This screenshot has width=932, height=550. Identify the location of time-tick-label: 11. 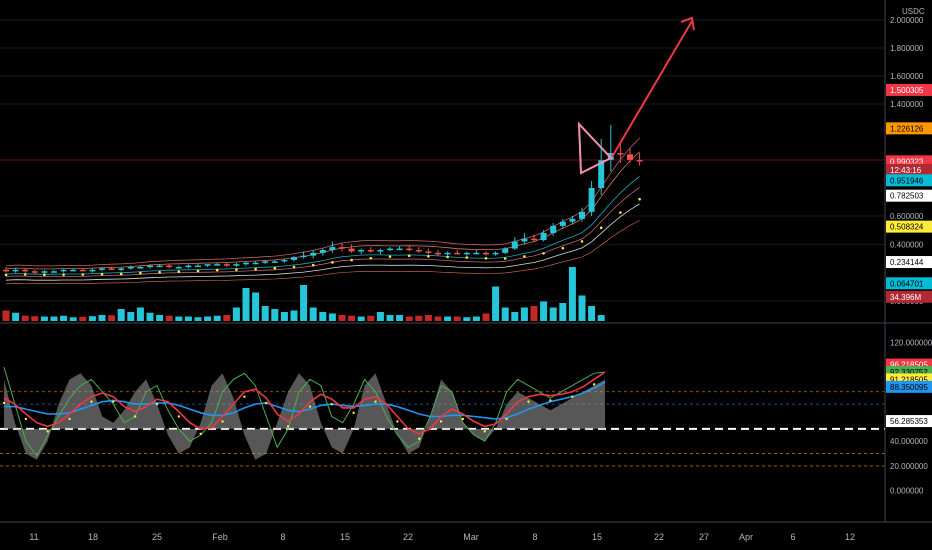
(33, 537).